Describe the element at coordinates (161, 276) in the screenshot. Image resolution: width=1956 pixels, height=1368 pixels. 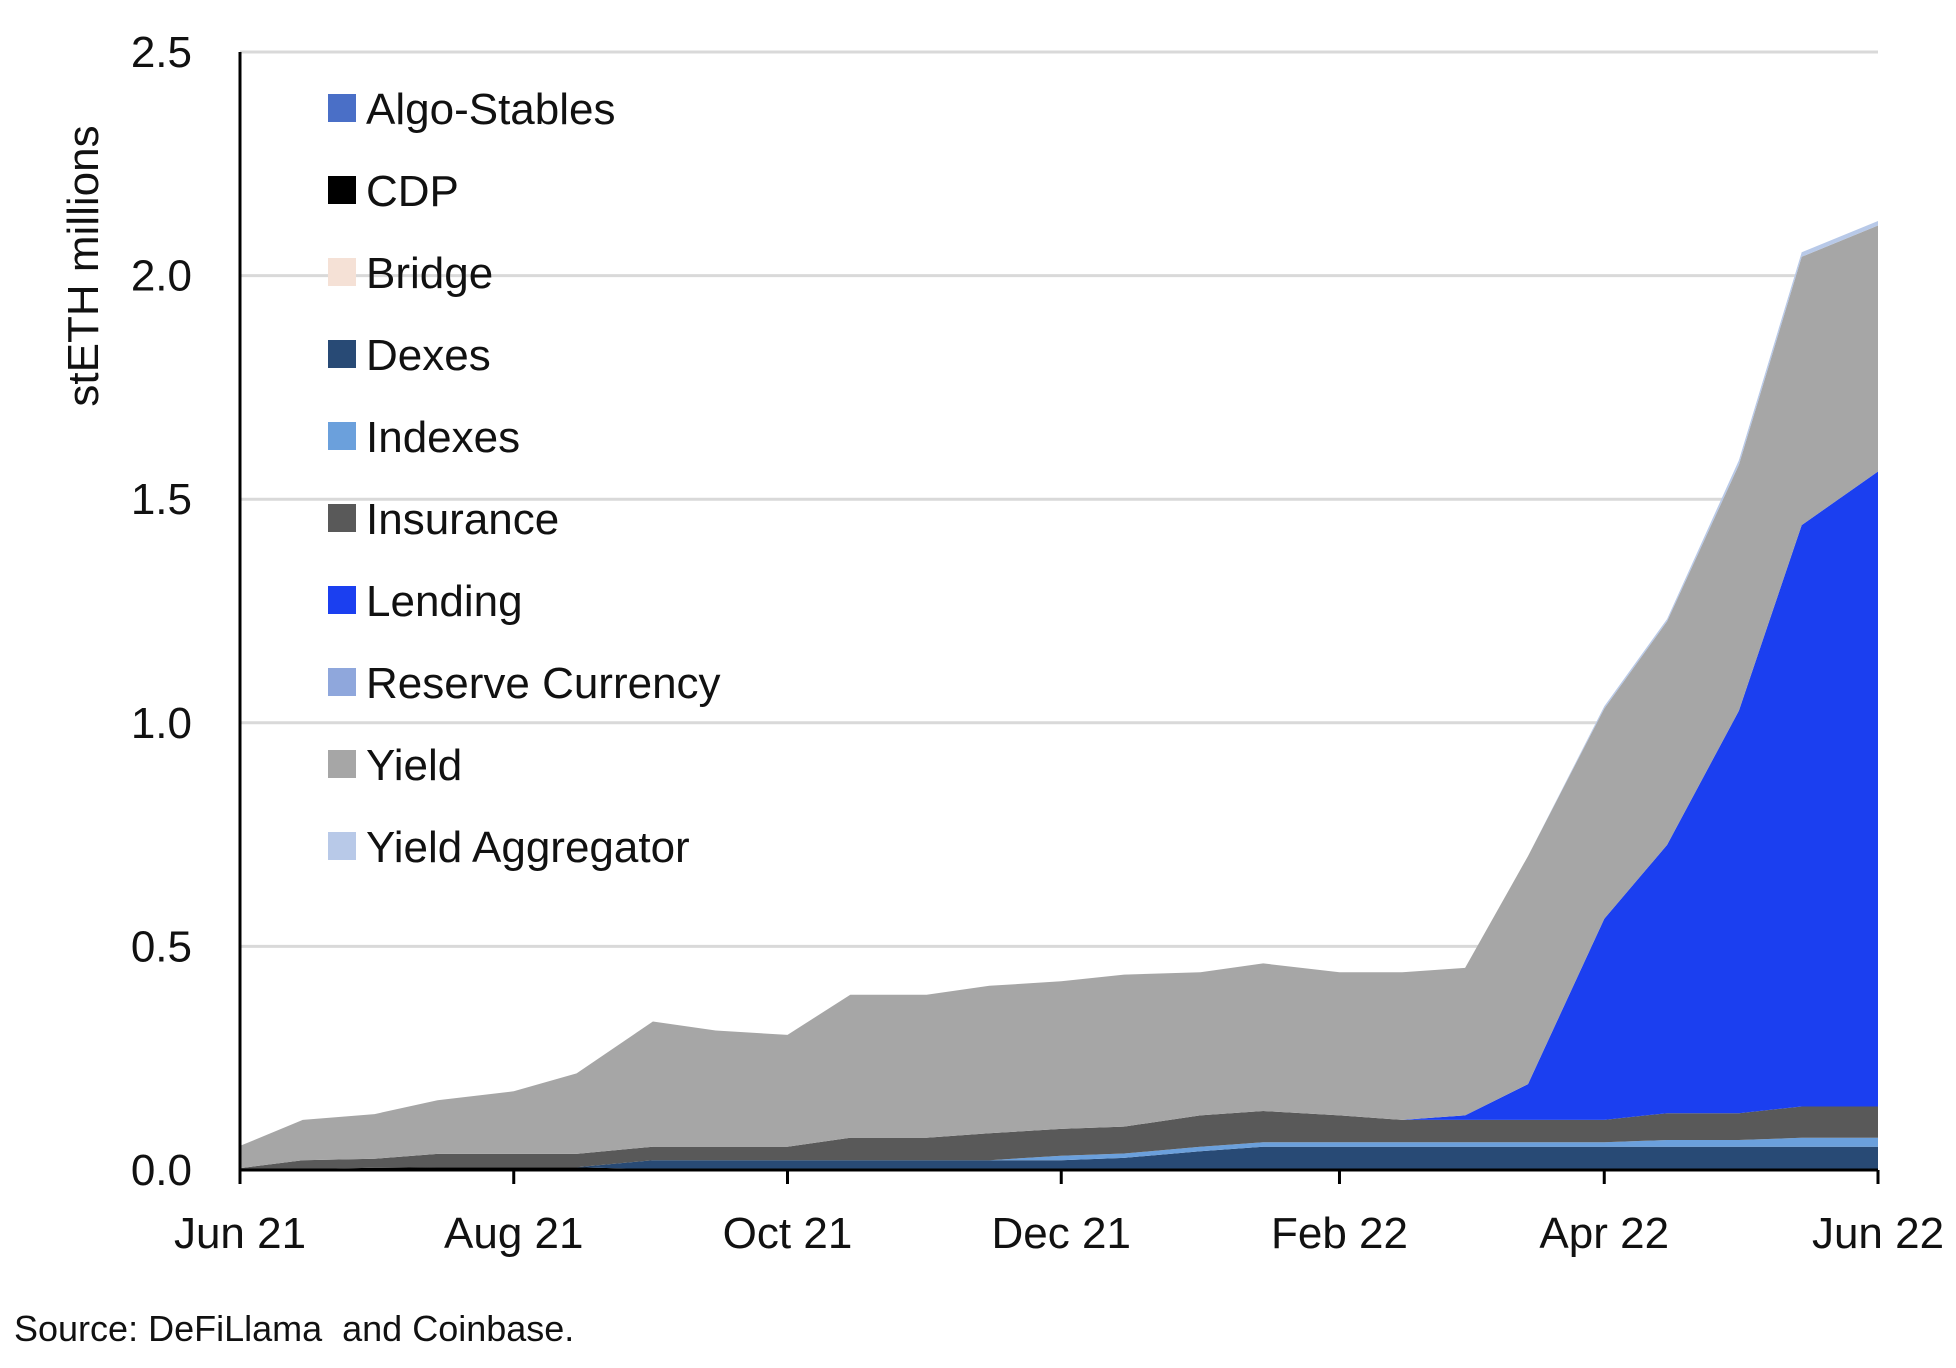
I see `y-tick-label: 2.0` at that location.